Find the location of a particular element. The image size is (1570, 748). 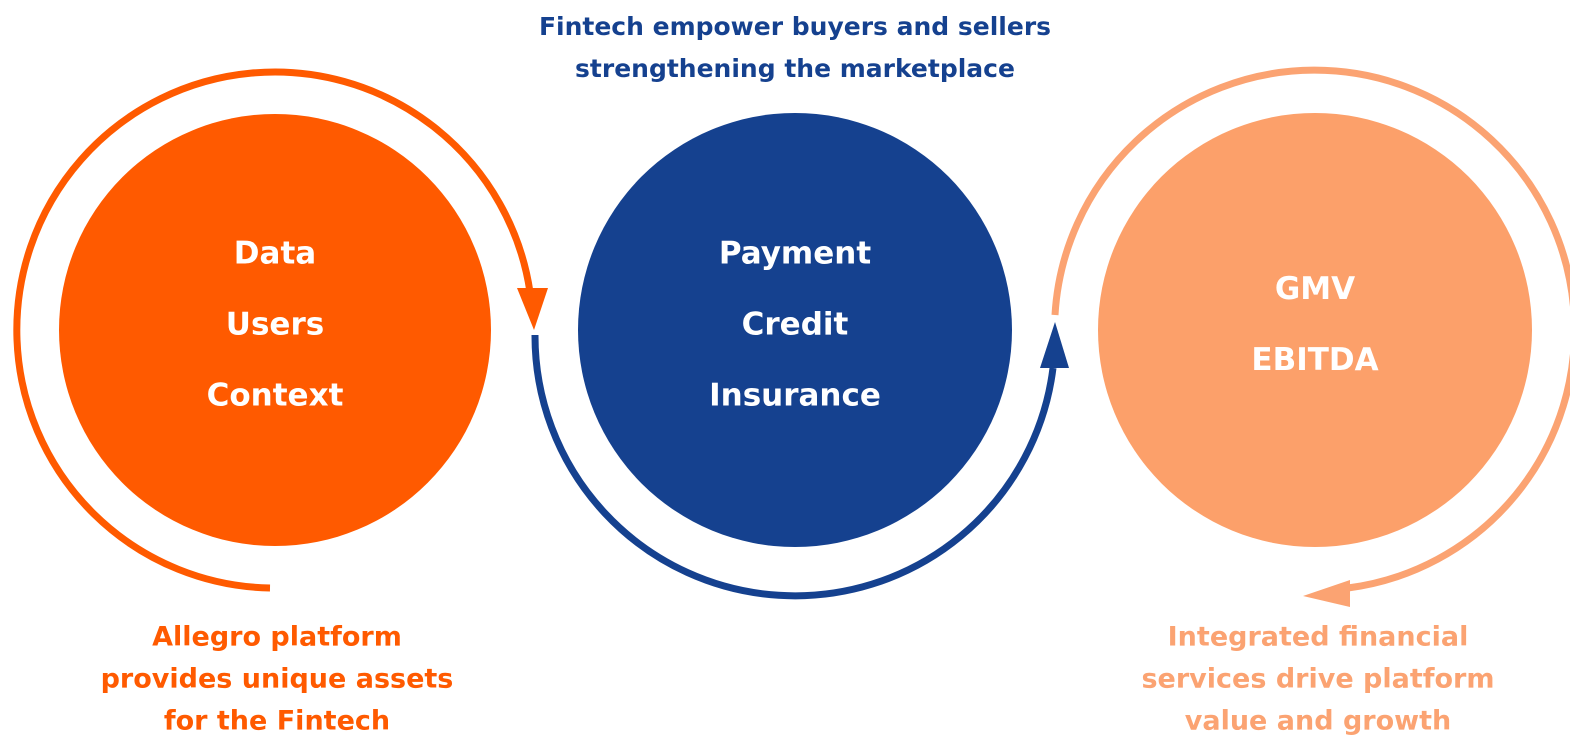

circle-item: Data is located at coordinates (275, 254).